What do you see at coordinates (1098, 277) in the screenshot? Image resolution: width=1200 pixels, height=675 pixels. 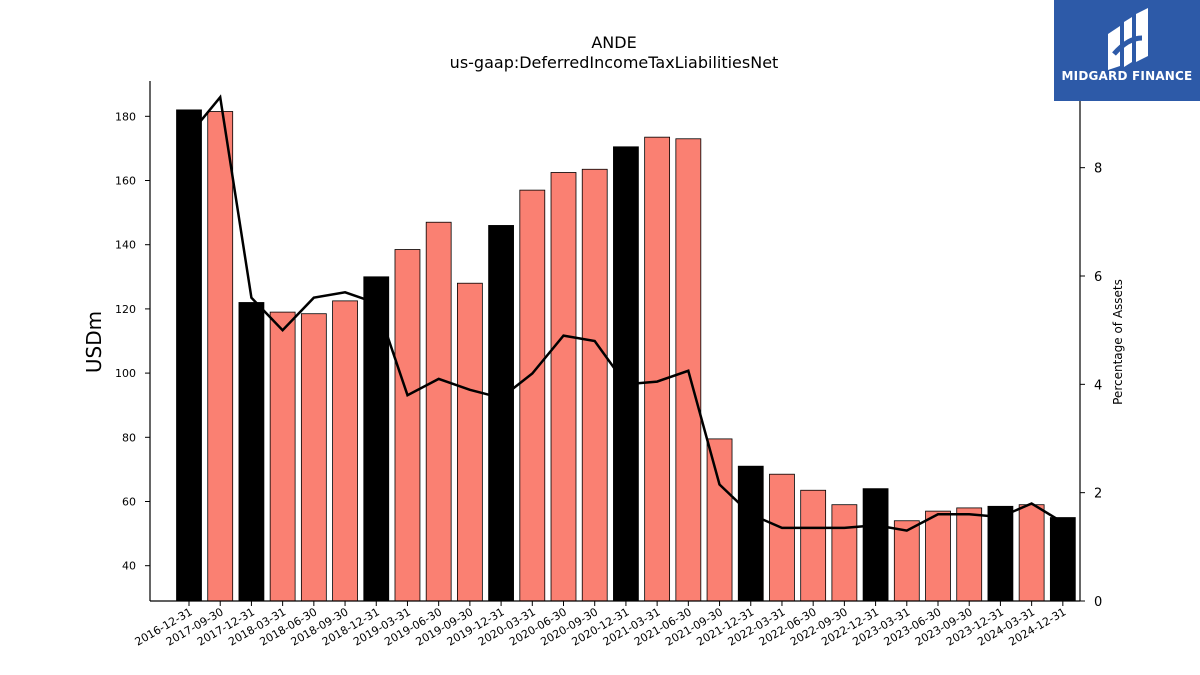 I see `y2-tick-label: 6` at bounding box center [1098, 277].